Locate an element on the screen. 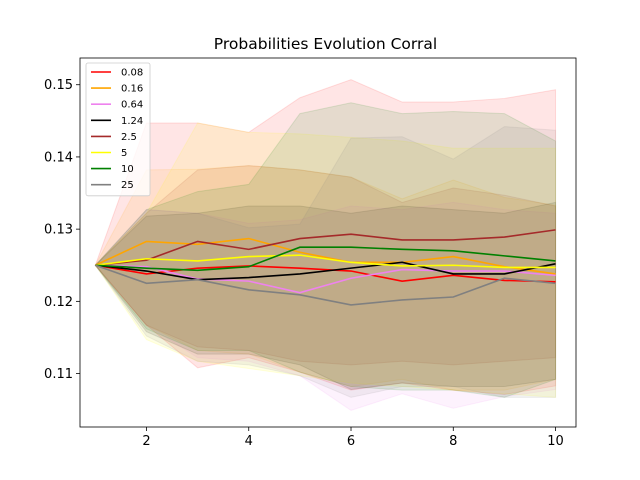  legend: 0.08 0.16 0.64 1.24 2.5 5 10 25 is located at coordinates (118, 129).